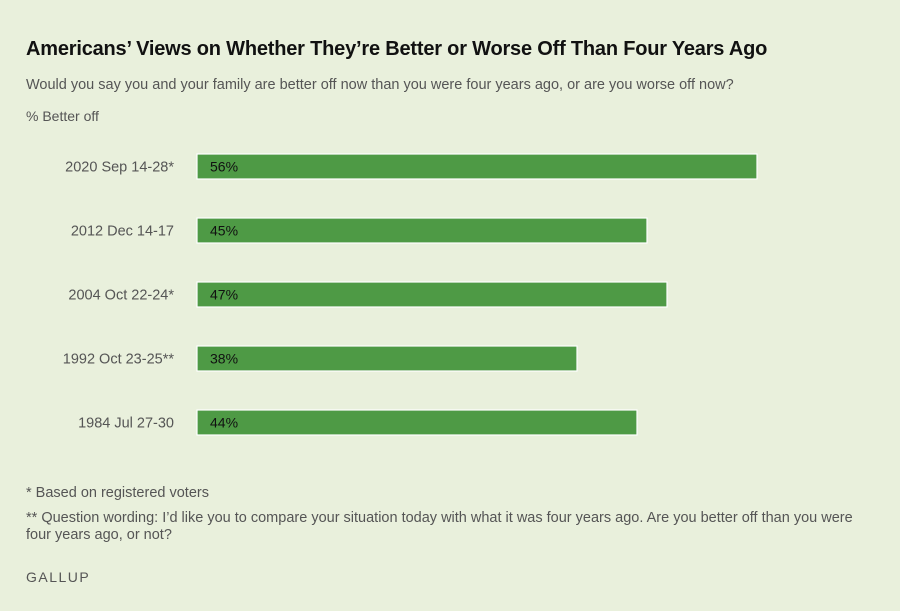  What do you see at coordinates (224, 423) in the screenshot?
I see `value-label-4: 44%` at bounding box center [224, 423].